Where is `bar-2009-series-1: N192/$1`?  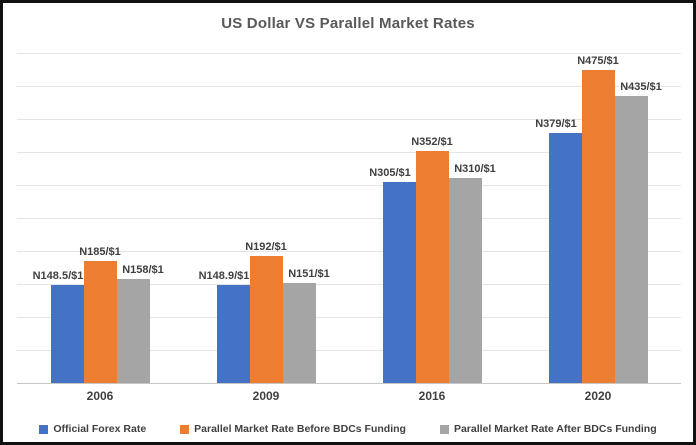 bar-2009-series-1: N192/$1 is located at coordinates (266, 312).